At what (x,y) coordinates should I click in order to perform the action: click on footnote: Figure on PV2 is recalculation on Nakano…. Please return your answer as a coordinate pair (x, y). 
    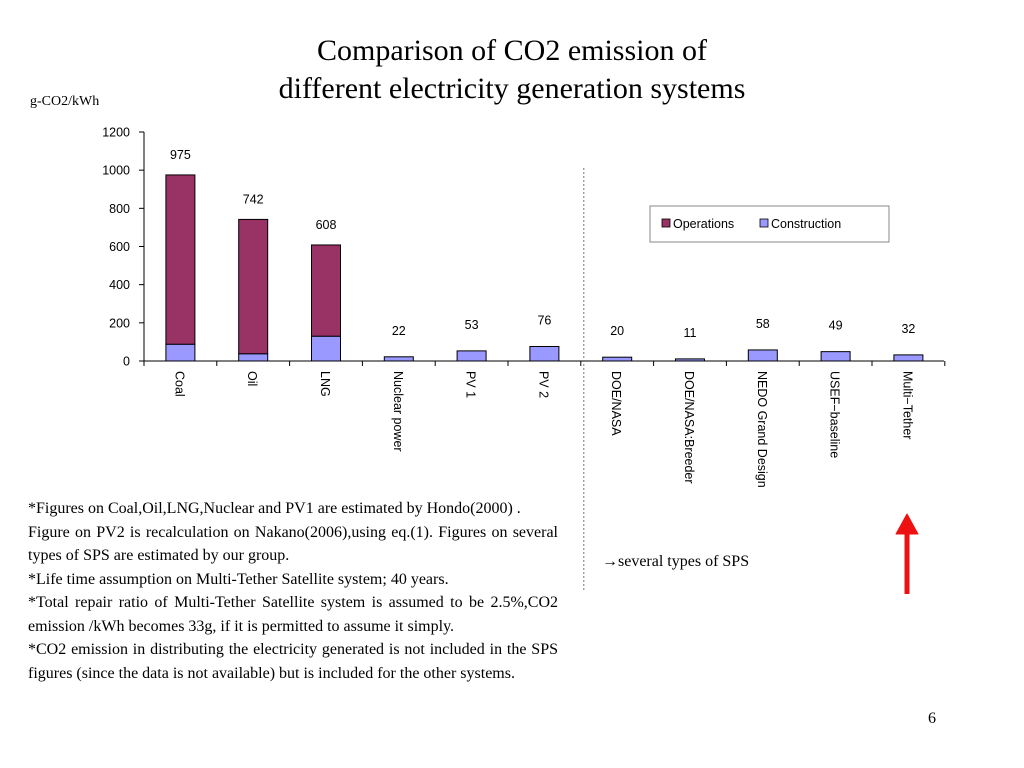
    Looking at the image, I should click on (293, 544).